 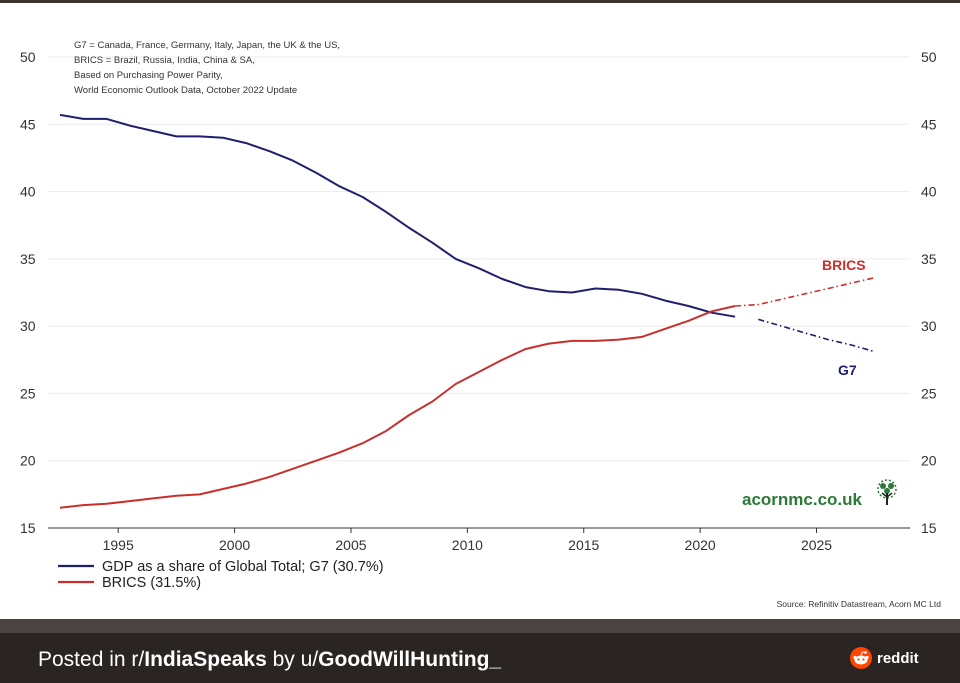 I want to click on x-tick-2000: 2000, so click(x=234, y=545).